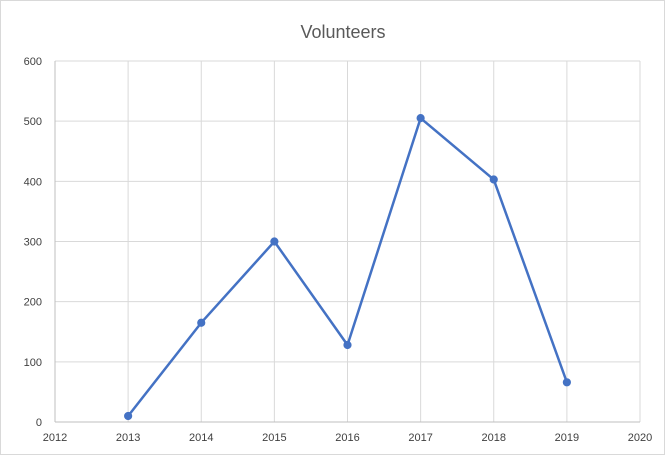 The height and width of the screenshot is (455, 665). What do you see at coordinates (33, 303) in the screenshot?
I see `y-tick-label: 200` at bounding box center [33, 303].